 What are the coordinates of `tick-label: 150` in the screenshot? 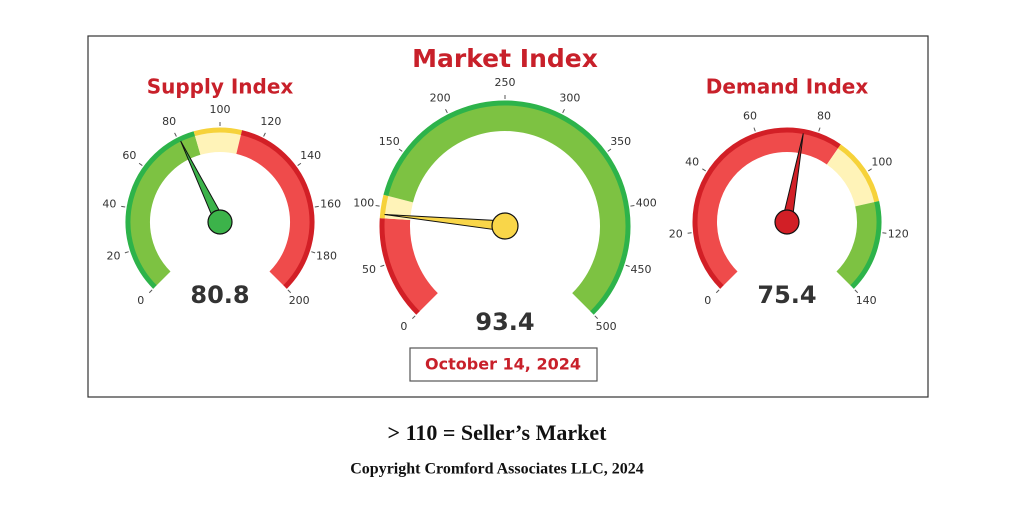 It's located at (389, 141).